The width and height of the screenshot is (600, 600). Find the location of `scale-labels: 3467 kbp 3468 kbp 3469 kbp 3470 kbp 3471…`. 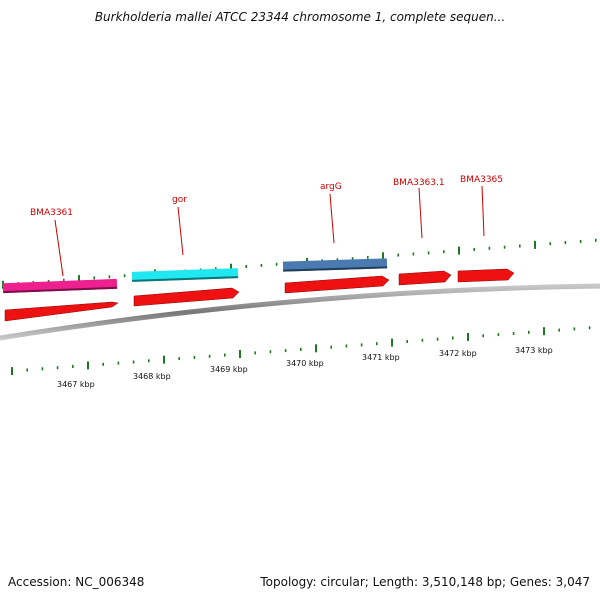

scale-labels: 3467 kbp 3468 kbp 3469 kbp 3470 kbp 3471… is located at coordinates (305, 367).